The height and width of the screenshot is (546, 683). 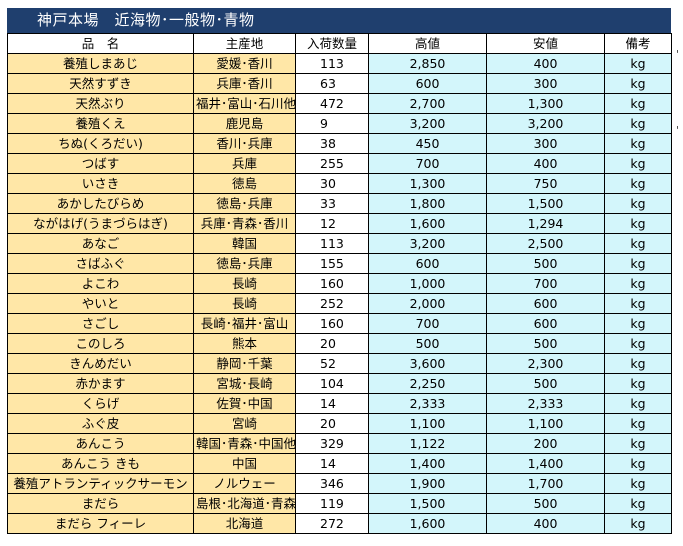 I want to click on cell-low-price: 1,100, so click(x=545, y=423).